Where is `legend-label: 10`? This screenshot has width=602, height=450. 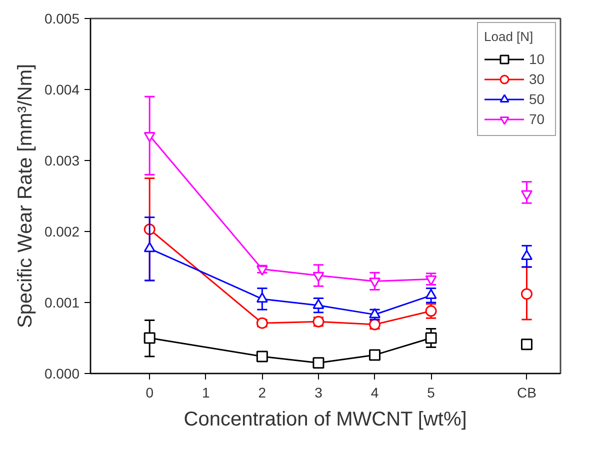
legend-label: 10 is located at coordinates (537, 59).